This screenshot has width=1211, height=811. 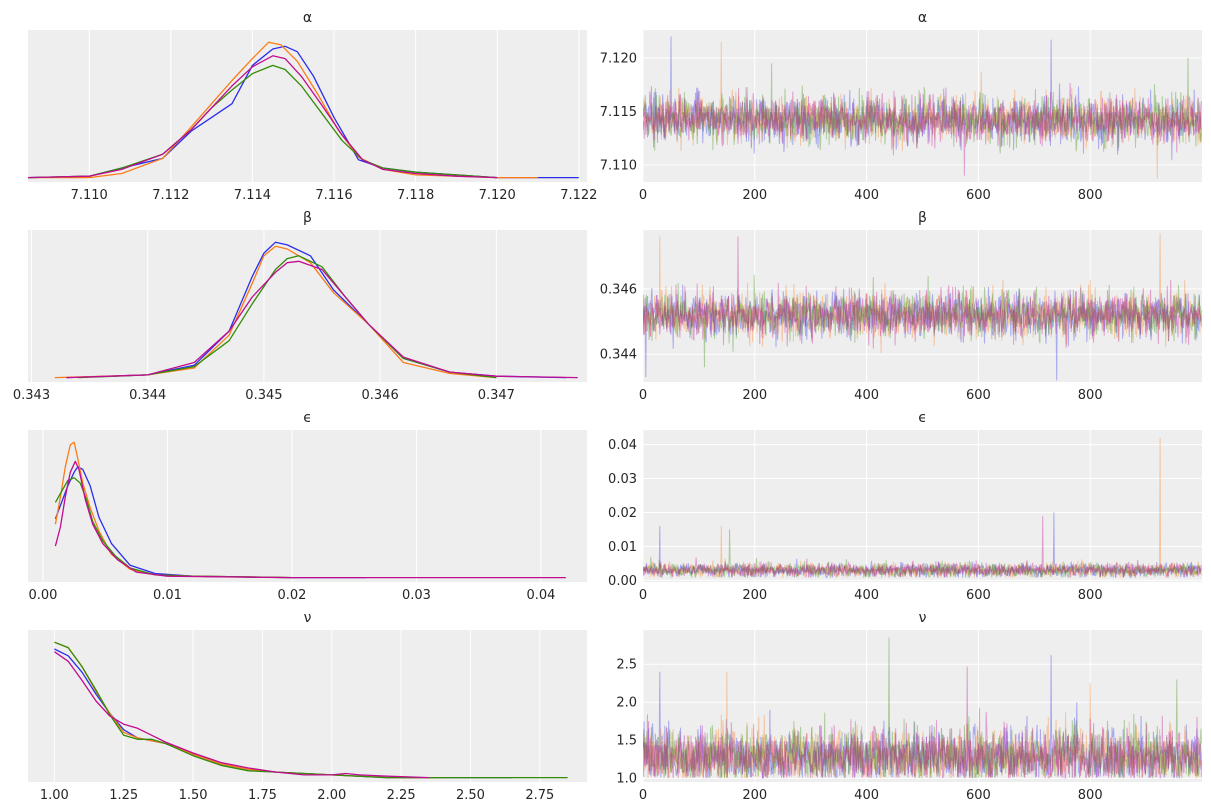 What do you see at coordinates (89, 195) in the screenshot?
I see `x-tick-label: 7.110` at bounding box center [89, 195].